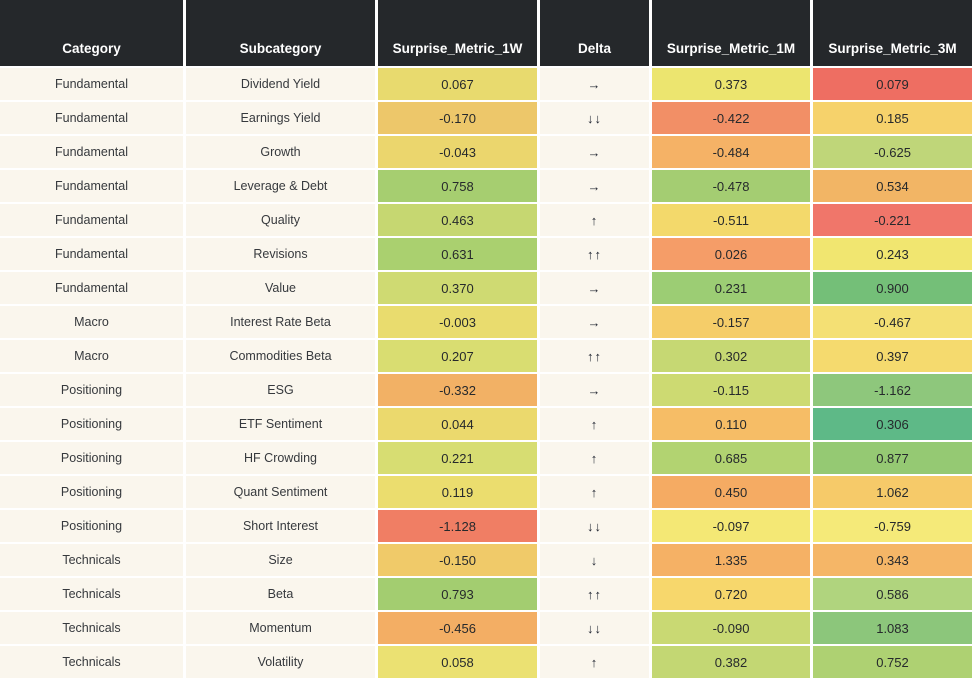 Image resolution: width=972 pixels, height=682 pixels. I want to click on surprise-metric-3m-cell: -0.759, so click(892, 527).